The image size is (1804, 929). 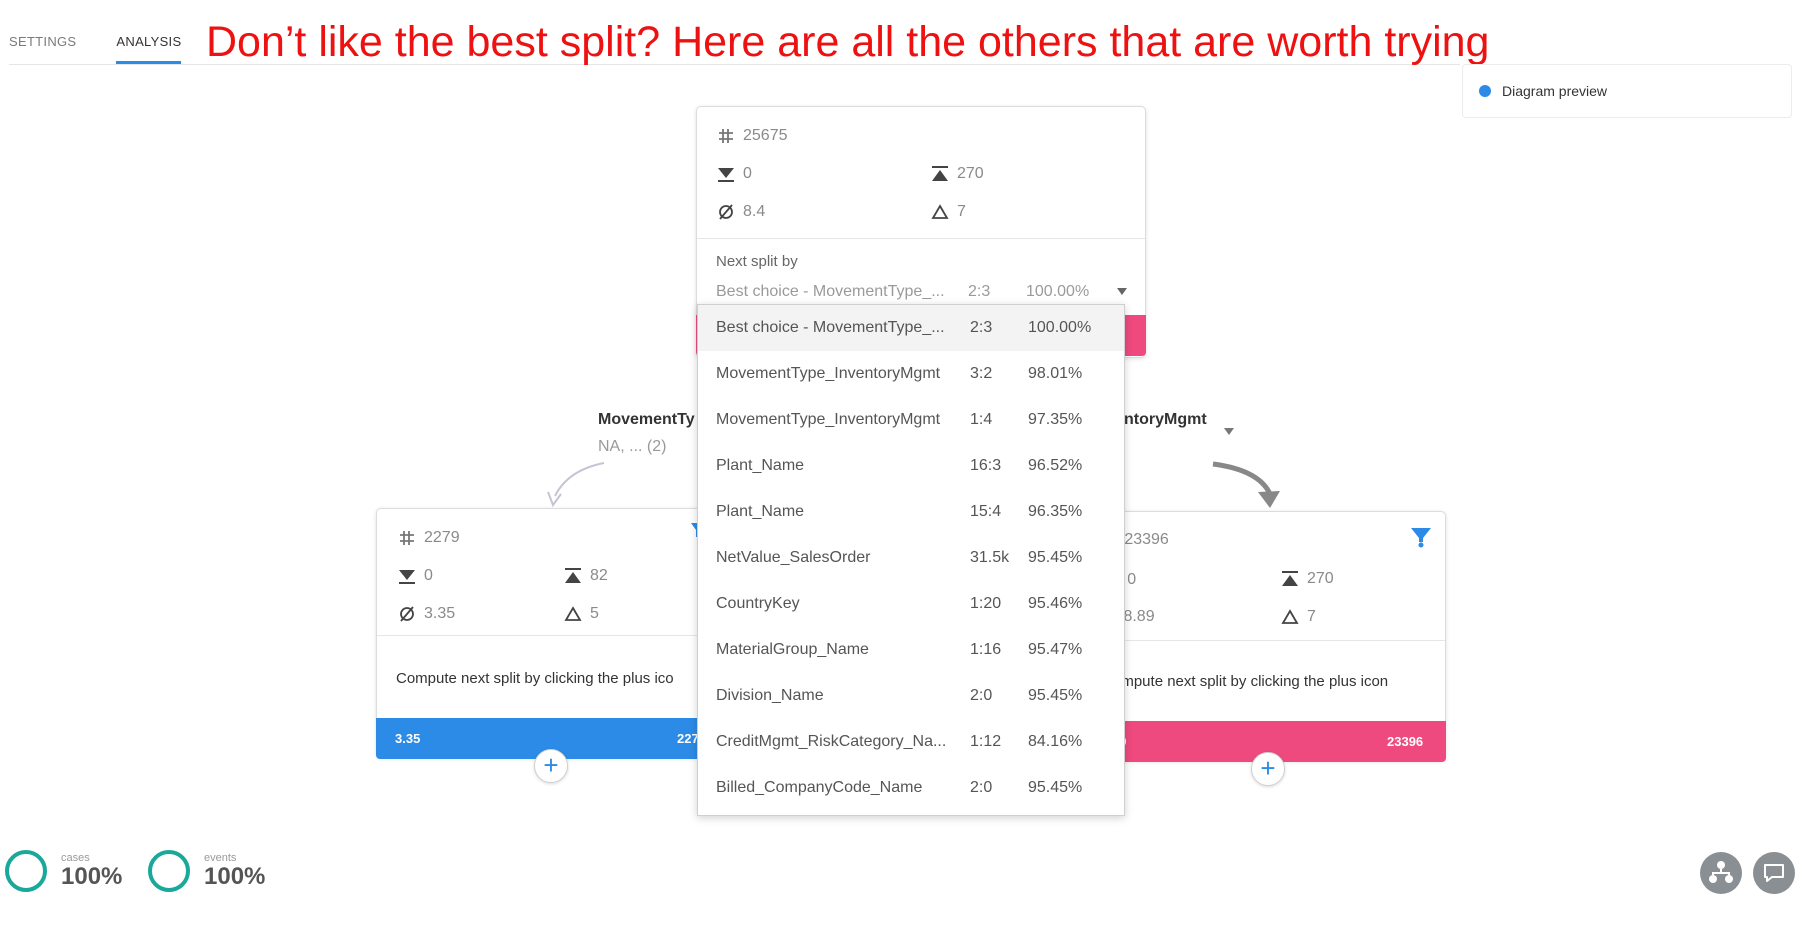 What do you see at coordinates (899, 649) in the screenshot?
I see `dropdown-option: MaterialGroup_Name 1:16 95.47%` at bounding box center [899, 649].